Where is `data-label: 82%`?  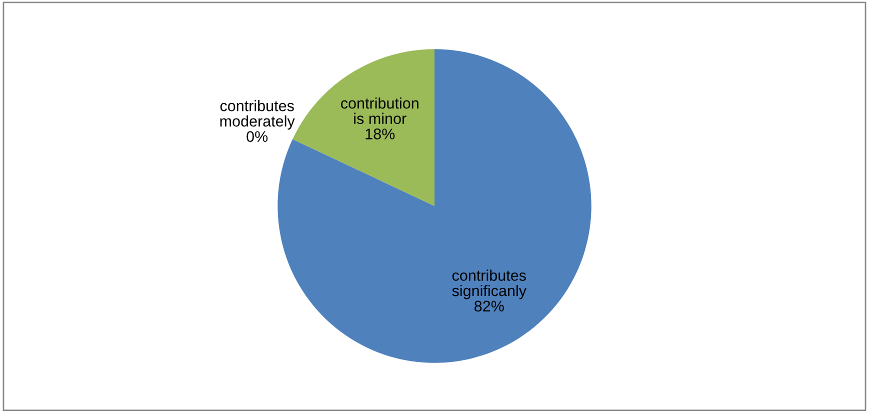 data-label: 82% is located at coordinates (489, 306).